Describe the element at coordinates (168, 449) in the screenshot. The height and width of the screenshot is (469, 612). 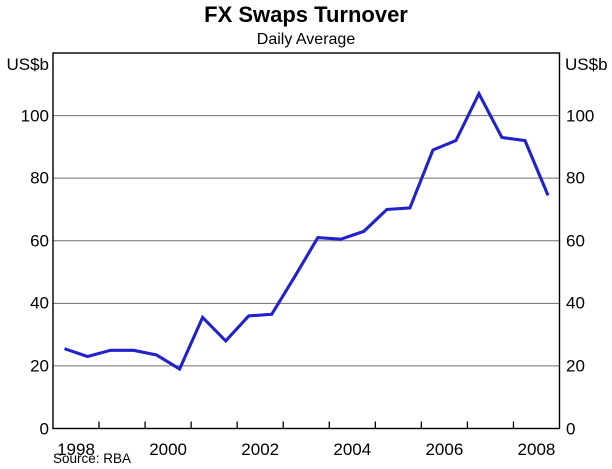
I see `x-tick-label-2000: 2000` at that location.